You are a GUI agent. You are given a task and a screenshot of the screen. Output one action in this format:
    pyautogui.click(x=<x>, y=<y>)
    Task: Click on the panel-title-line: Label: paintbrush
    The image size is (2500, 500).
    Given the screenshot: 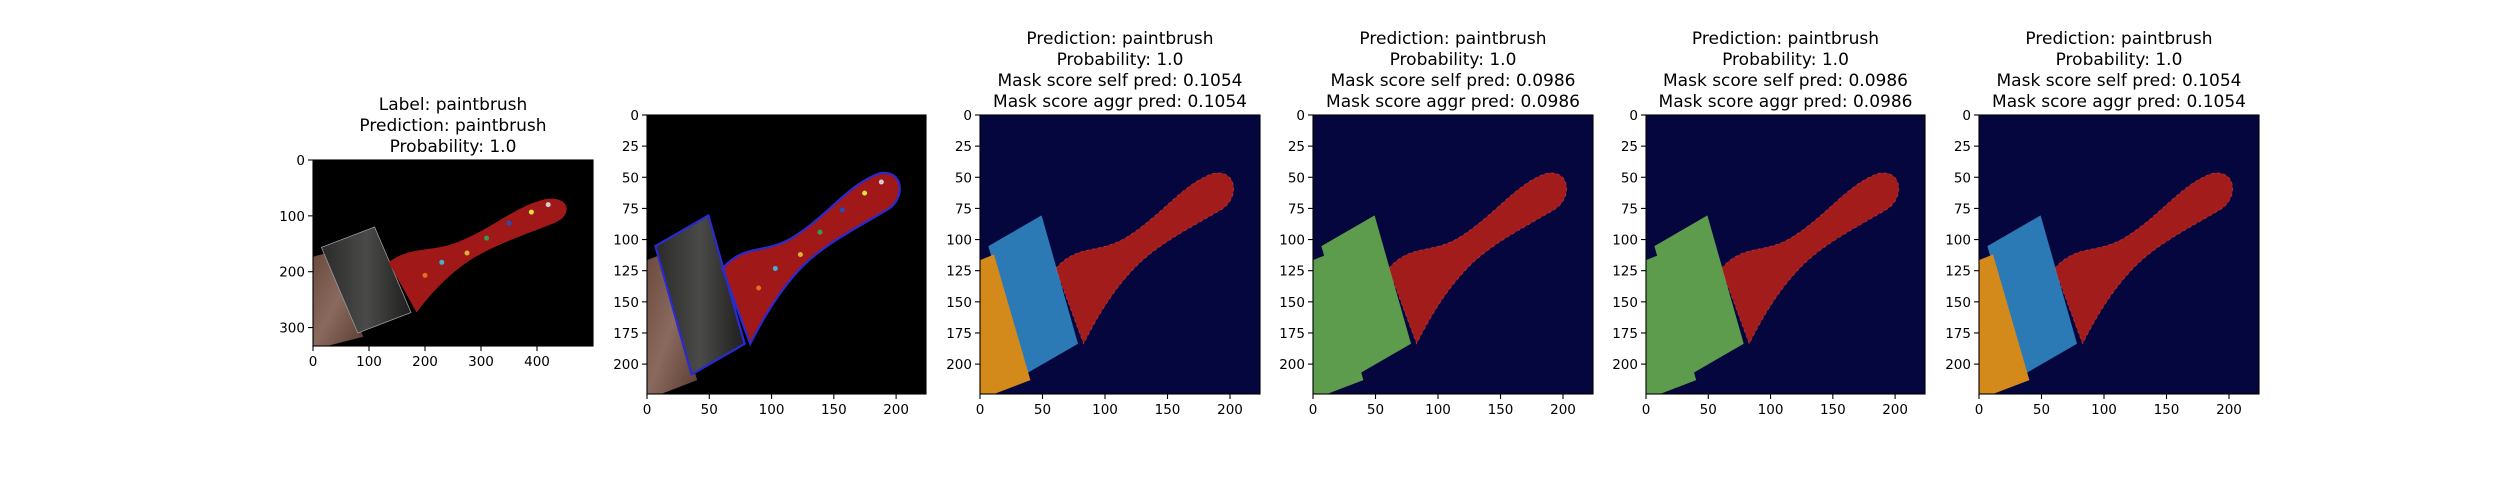 What is the action you would take?
    pyautogui.click(x=453, y=105)
    